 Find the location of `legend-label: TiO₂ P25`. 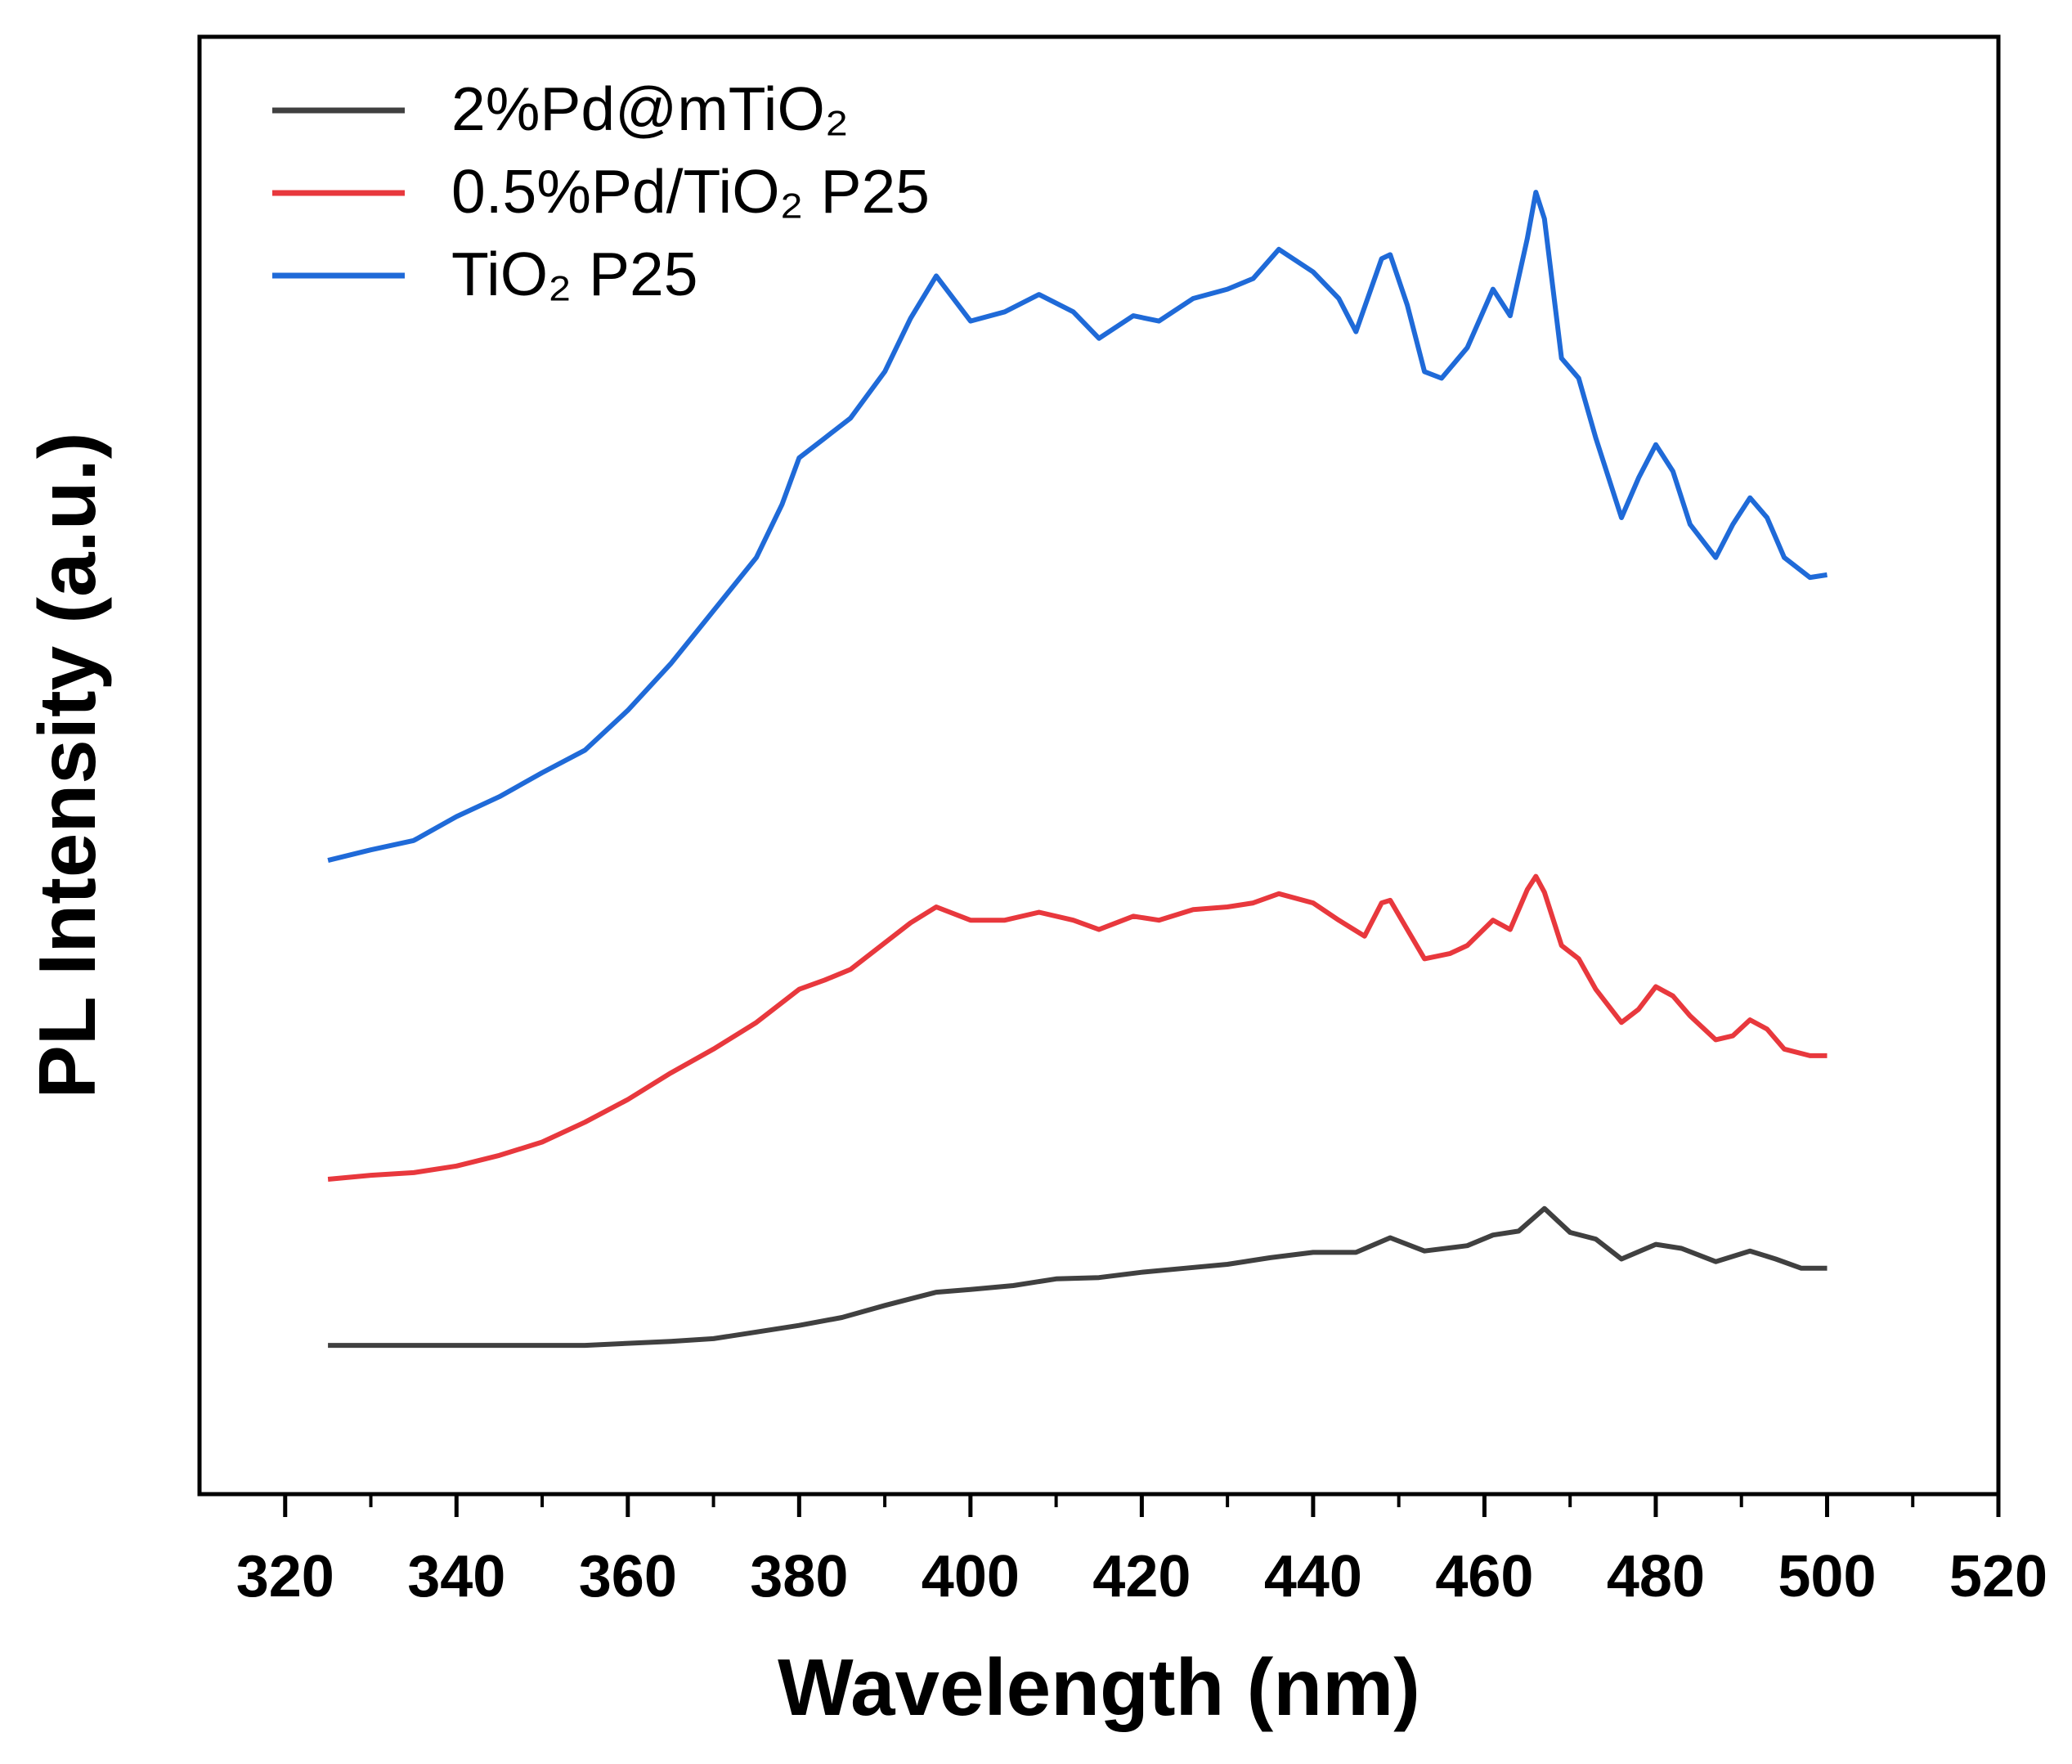

legend-label: TiO₂ P25 is located at coordinates (574, 274).